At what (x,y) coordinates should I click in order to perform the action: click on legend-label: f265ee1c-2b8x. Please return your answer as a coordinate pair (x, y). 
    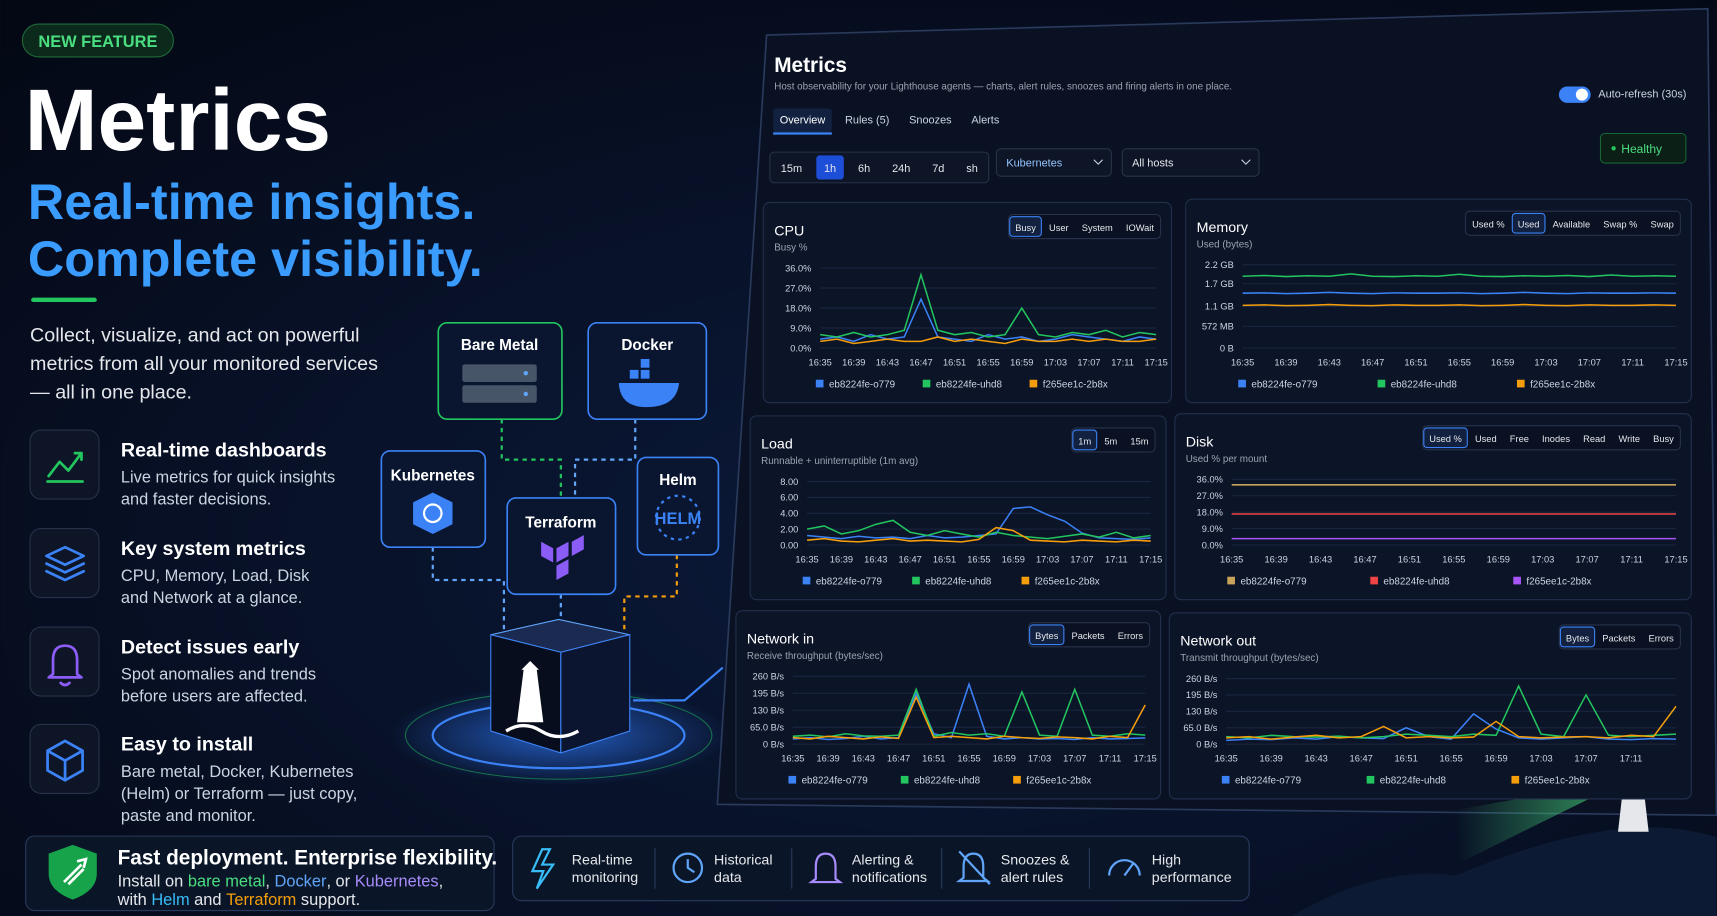
    Looking at the image, I should click on (1558, 581).